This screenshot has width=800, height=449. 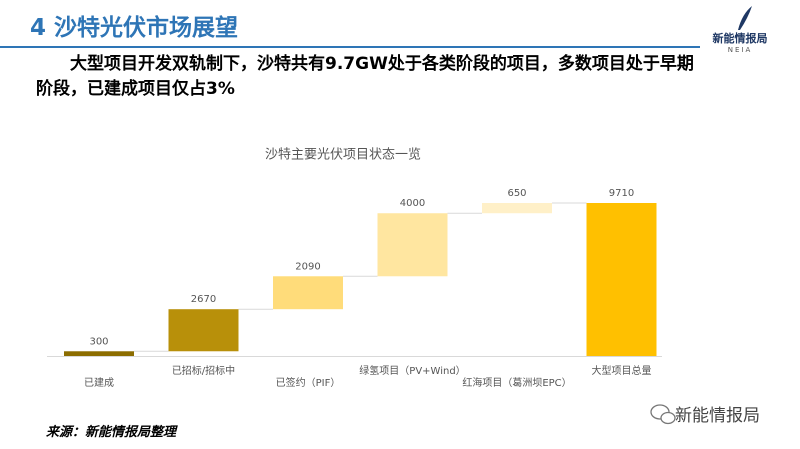 I want to click on value-label: 650, so click(x=516, y=193).